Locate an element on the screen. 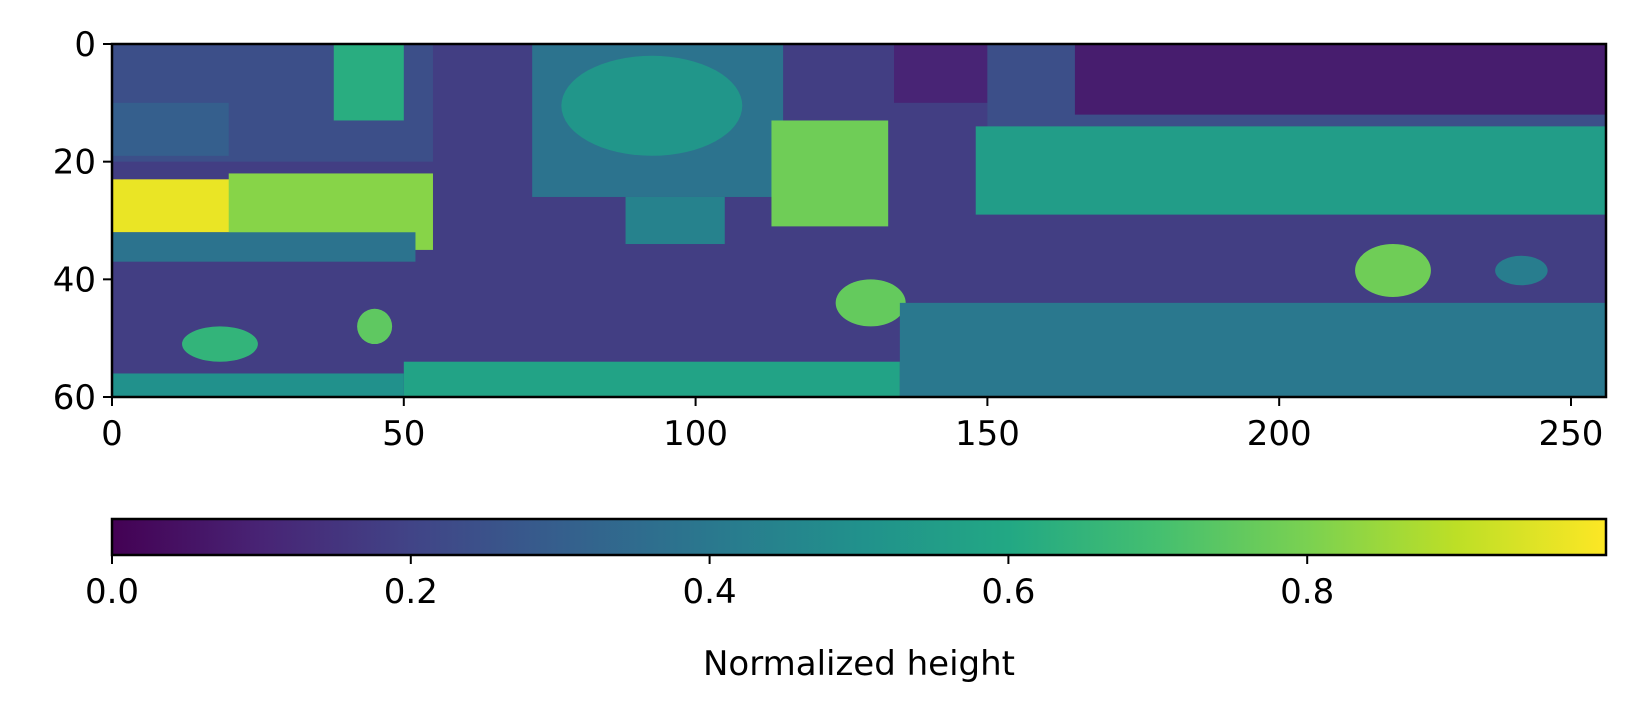 The image size is (1637, 714). x-tick-label: 100 is located at coordinates (695, 434).